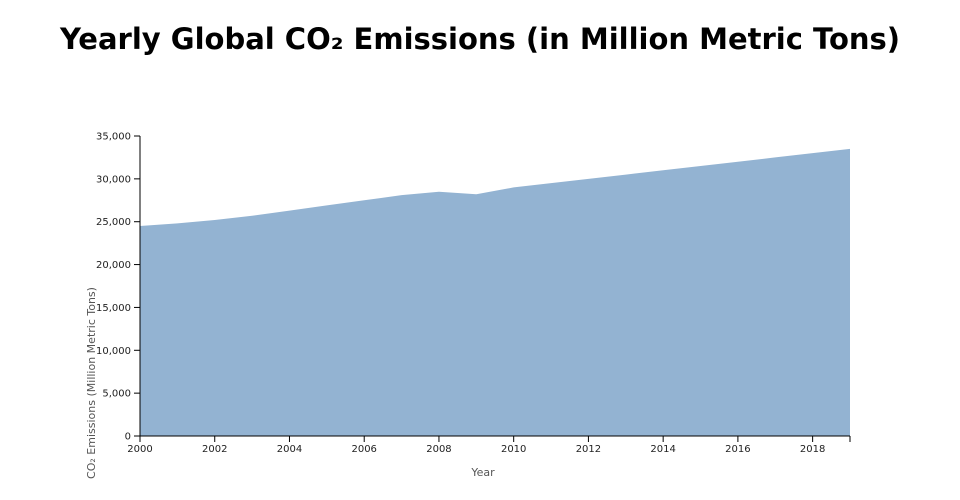  Describe the element at coordinates (737, 449) in the screenshot. I see `x-tick-label: 2016` at that location.